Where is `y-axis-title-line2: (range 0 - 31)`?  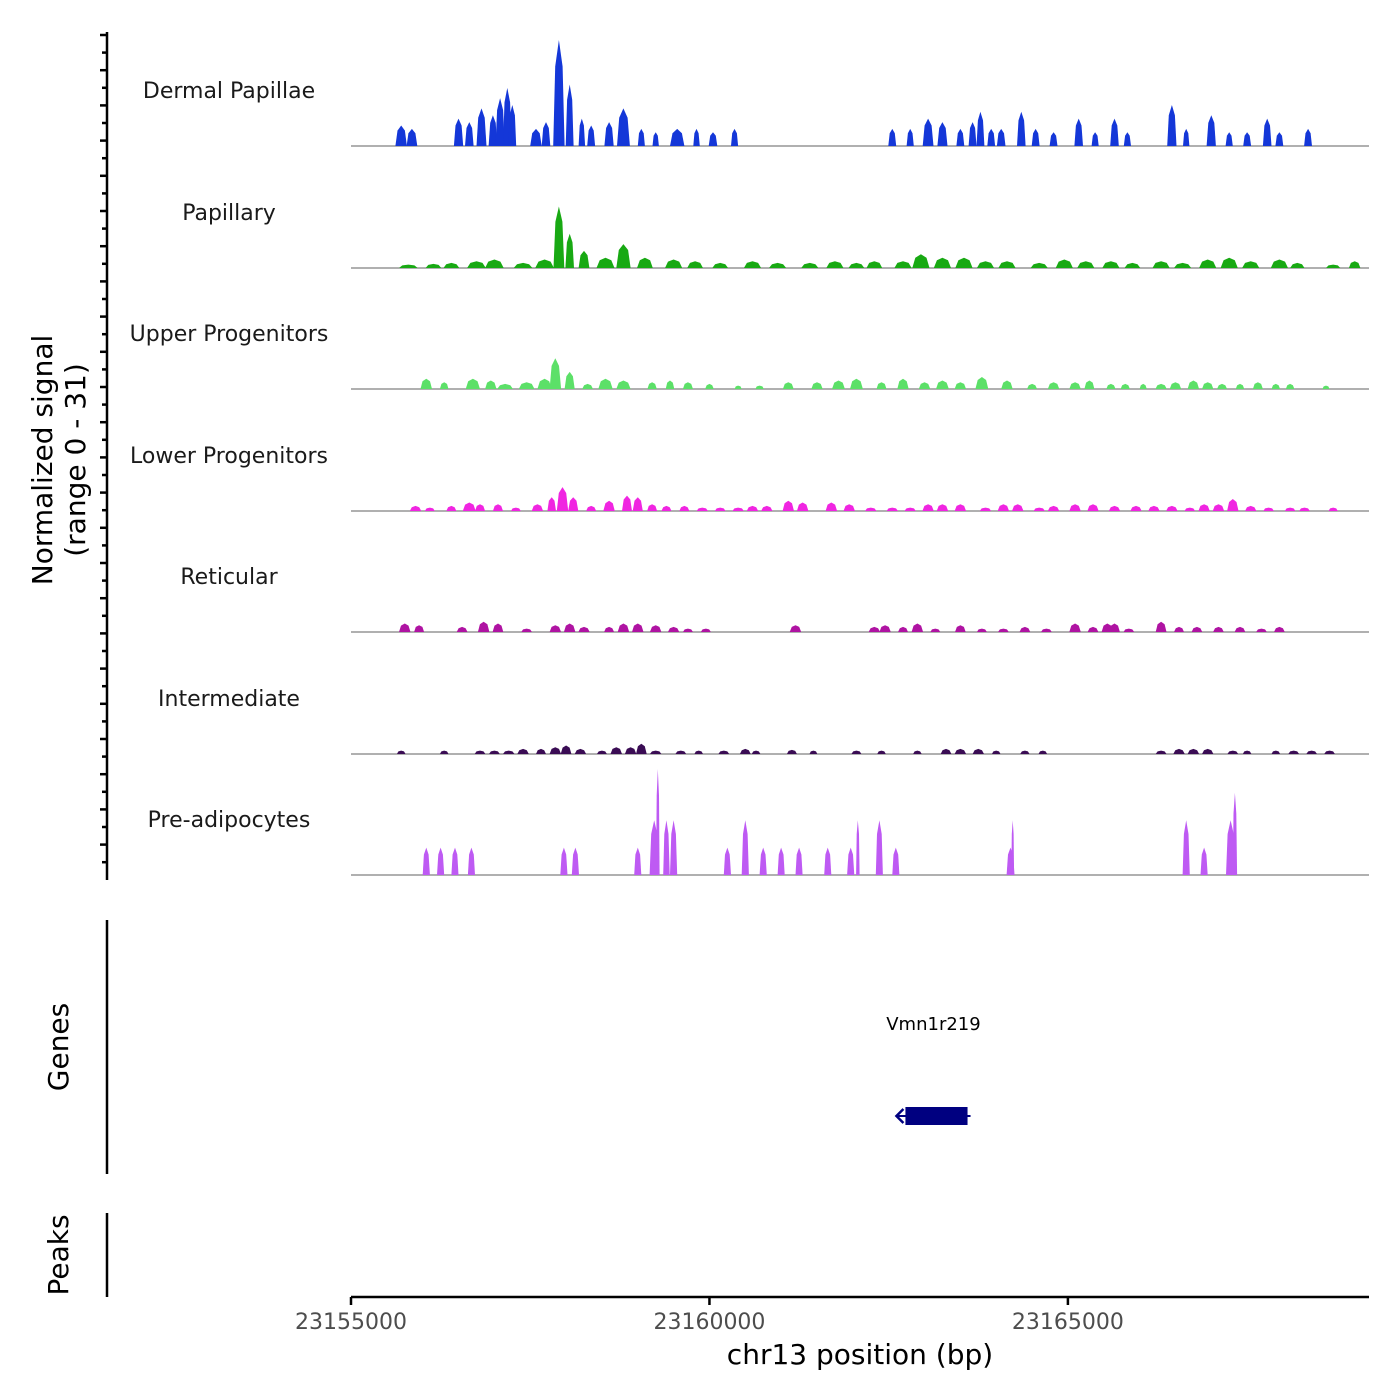
y-axis-title-line2: (range 0 - 31) is located at coordinates (75, 460).